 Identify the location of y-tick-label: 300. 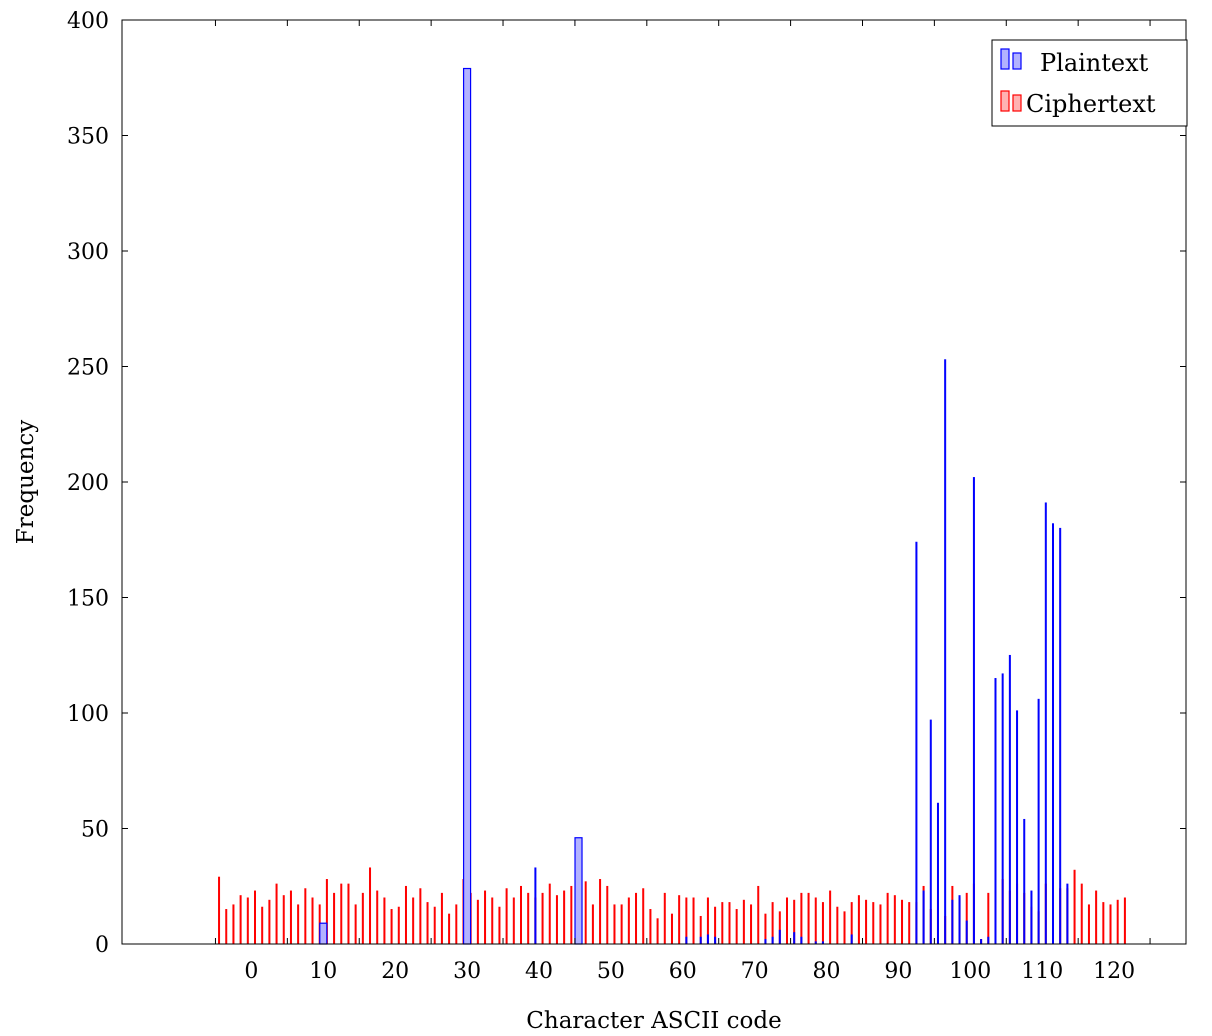
(88, 252).